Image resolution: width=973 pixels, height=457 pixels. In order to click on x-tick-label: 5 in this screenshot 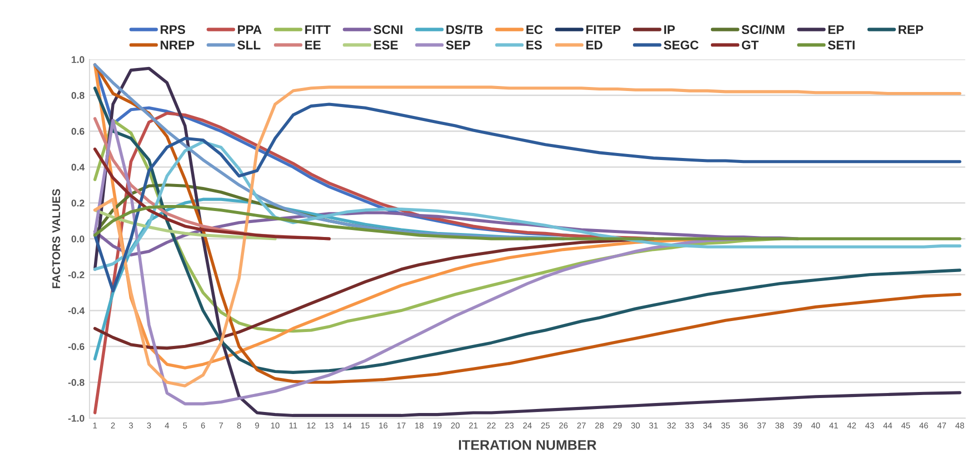, I will do `click(185, 425)`.